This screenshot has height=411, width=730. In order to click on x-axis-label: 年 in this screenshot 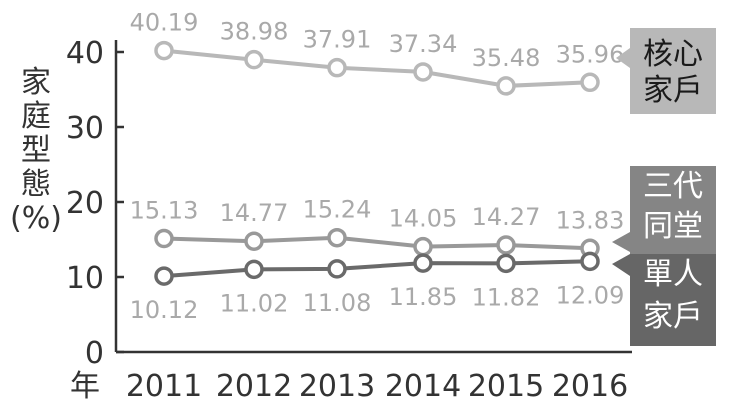, I will do `click(85, 386)`.